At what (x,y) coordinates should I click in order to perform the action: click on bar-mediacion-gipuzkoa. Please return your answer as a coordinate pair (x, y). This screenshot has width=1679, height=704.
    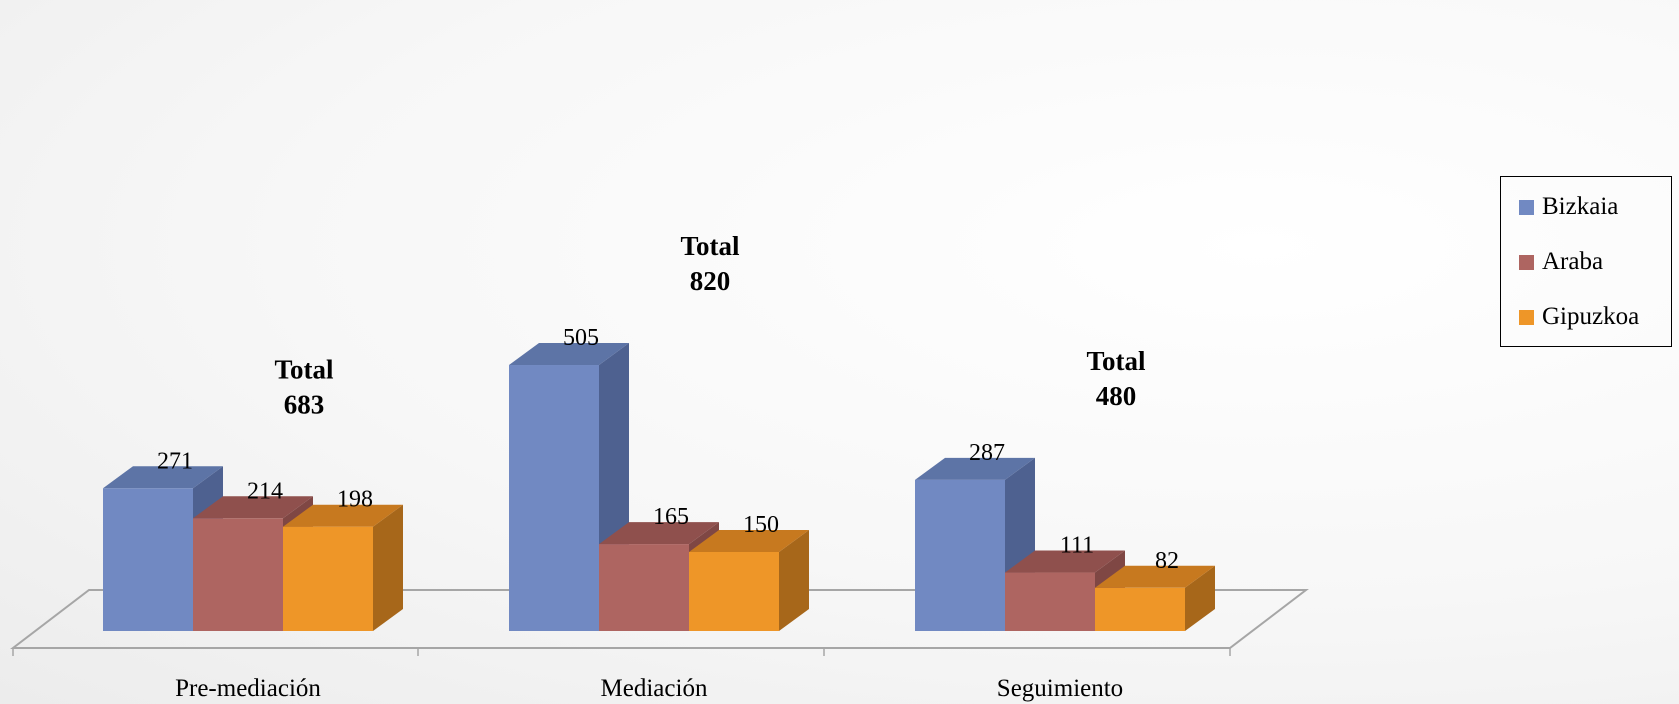
    Looking at the image, I should click on (749, 580).